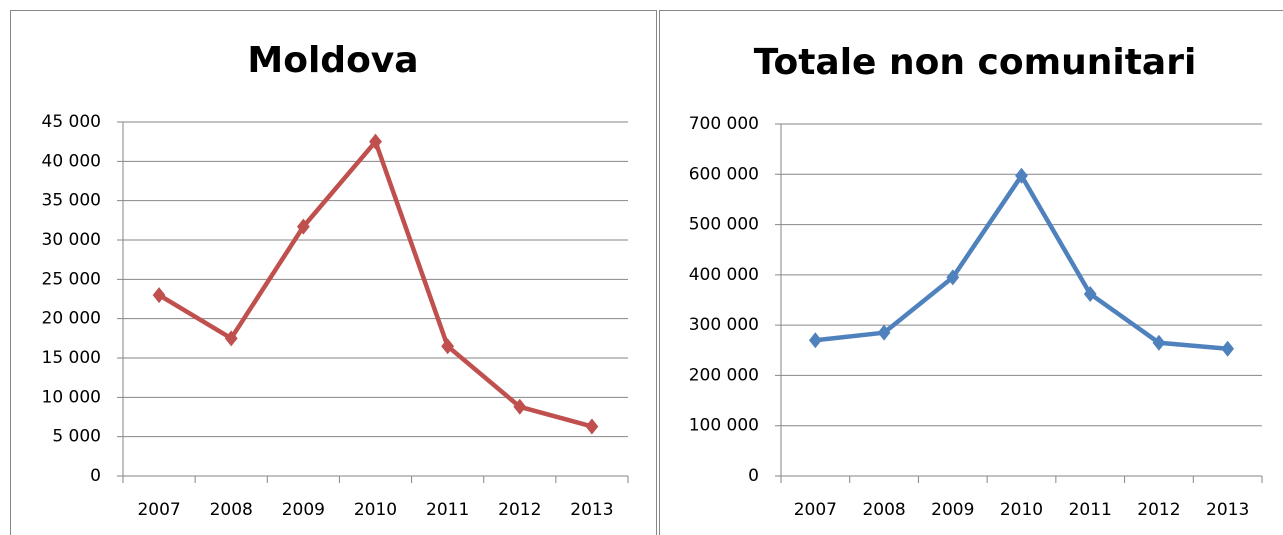 The image size is (1283, 535). I want to click on y-tick-label: 100 000, so click(724, 426).